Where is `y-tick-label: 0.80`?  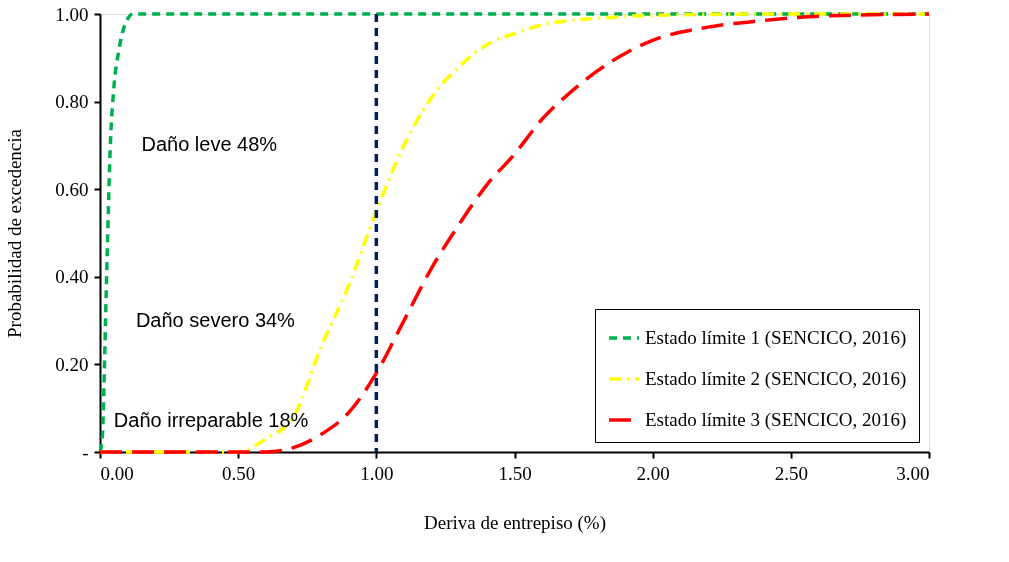
y-tick-label: 0.80 is located at coordinates (72, 102).